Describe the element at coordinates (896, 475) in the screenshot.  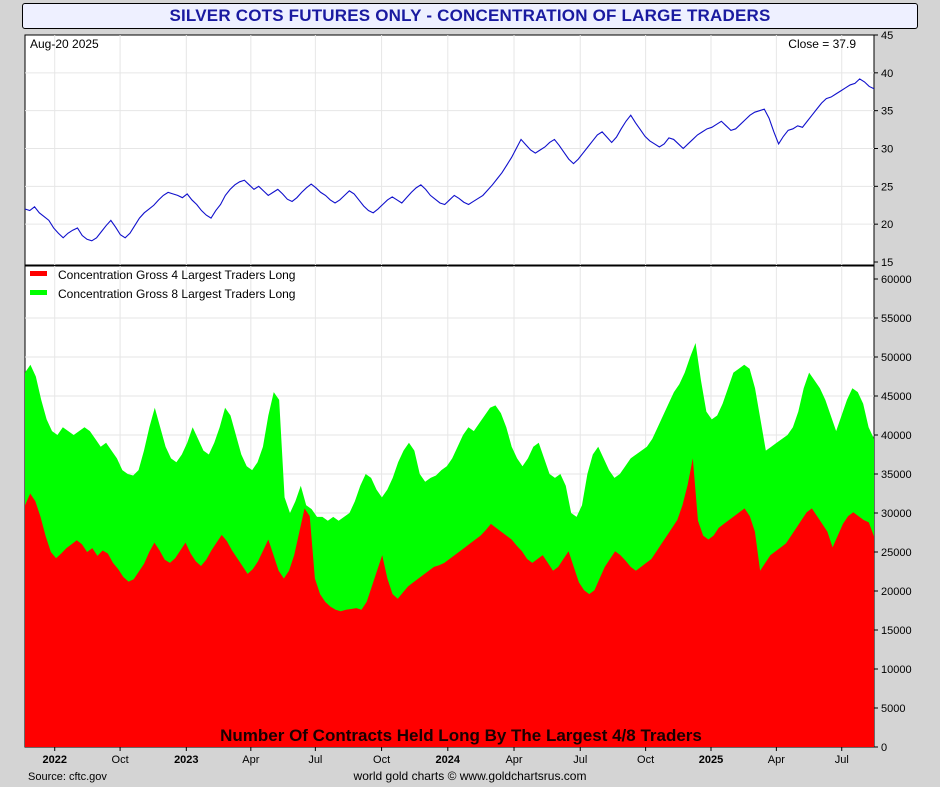
I see `concentration-y-tick-label: 35000` at that location.